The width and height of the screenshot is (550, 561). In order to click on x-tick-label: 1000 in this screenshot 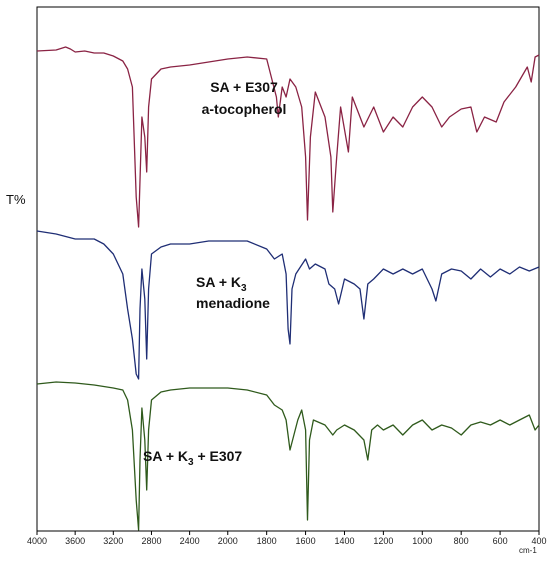, I will do `click(422, 541)`.